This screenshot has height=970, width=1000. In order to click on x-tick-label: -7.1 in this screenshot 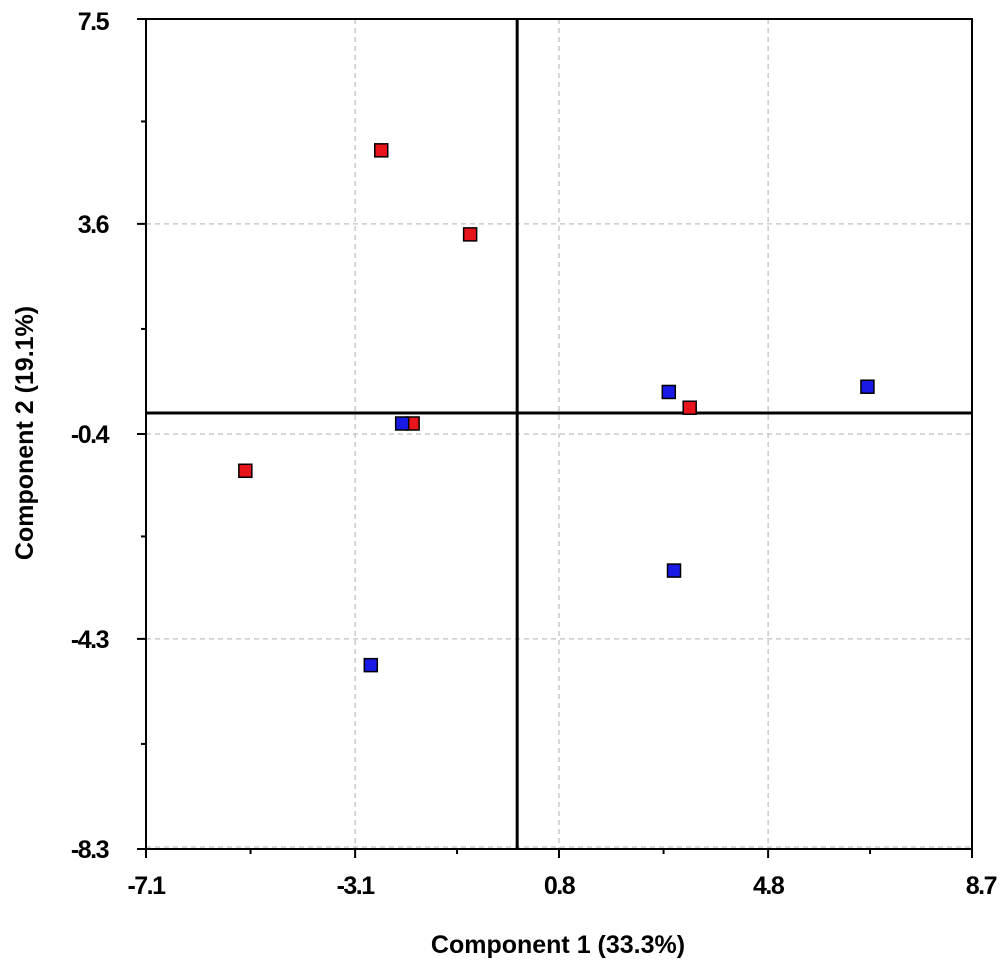, I will do `click(146, 886)`.